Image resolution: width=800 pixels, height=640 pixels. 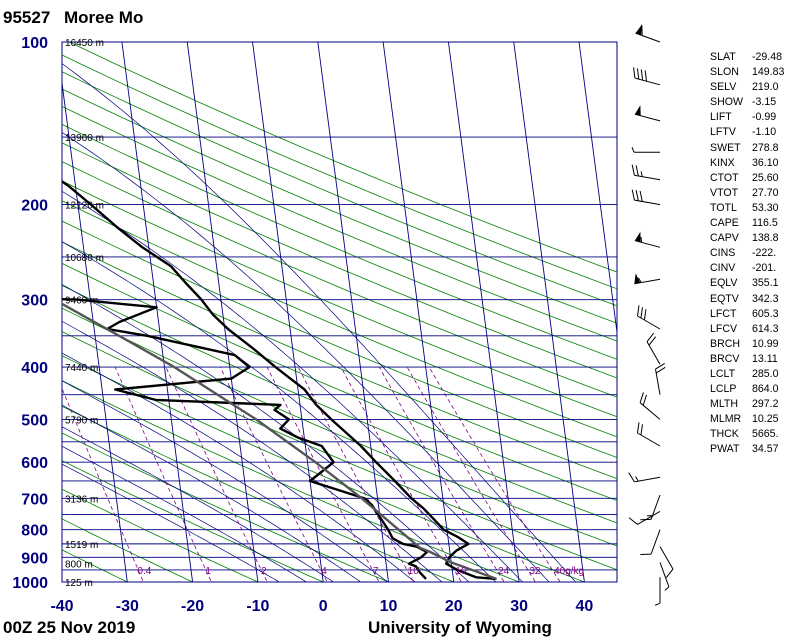 What do you see at coordinates (651, 315) in the screenshot?
I see `wind-barbs` at bounding box center [651, 315].